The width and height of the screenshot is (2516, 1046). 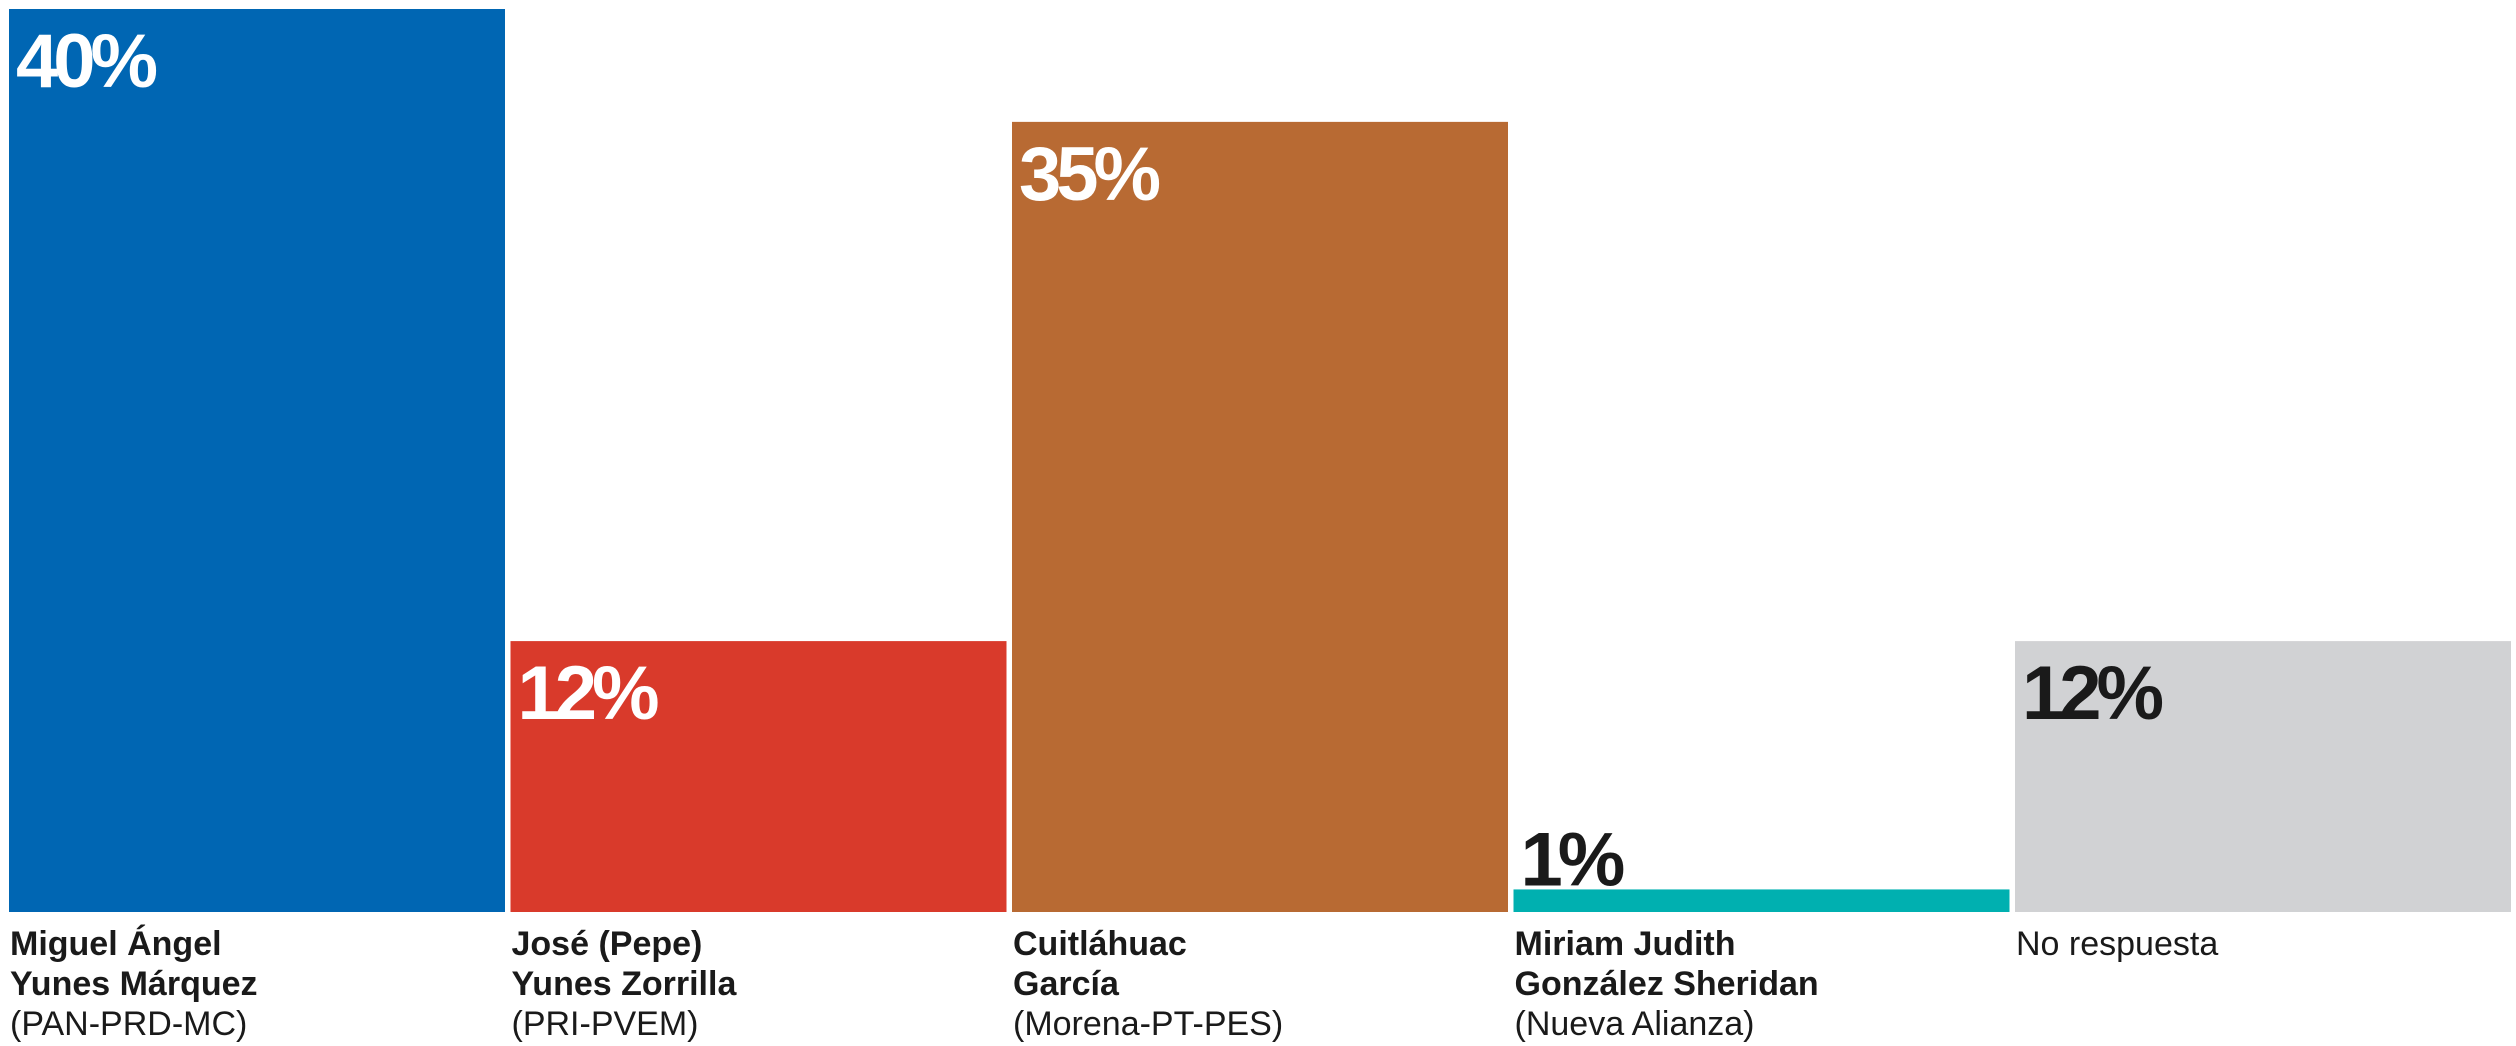 I want to click on category-name-label: José (Pepe), so click(x=607, y=944).